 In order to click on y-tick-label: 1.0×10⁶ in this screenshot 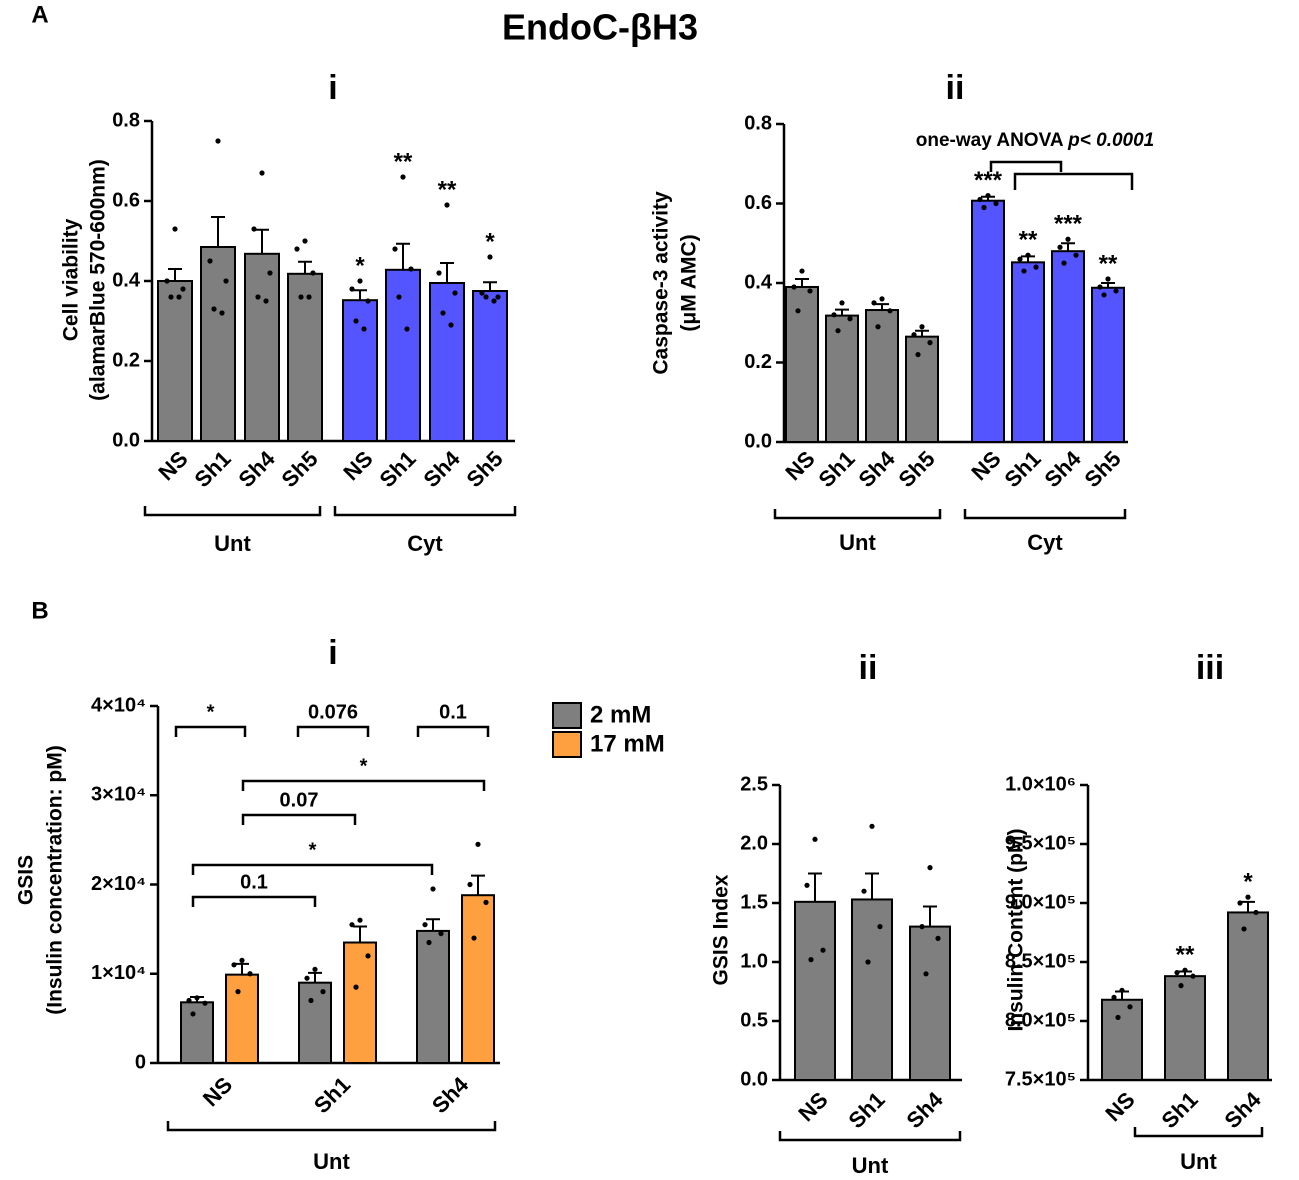, I will do `click(1040, 784)`.